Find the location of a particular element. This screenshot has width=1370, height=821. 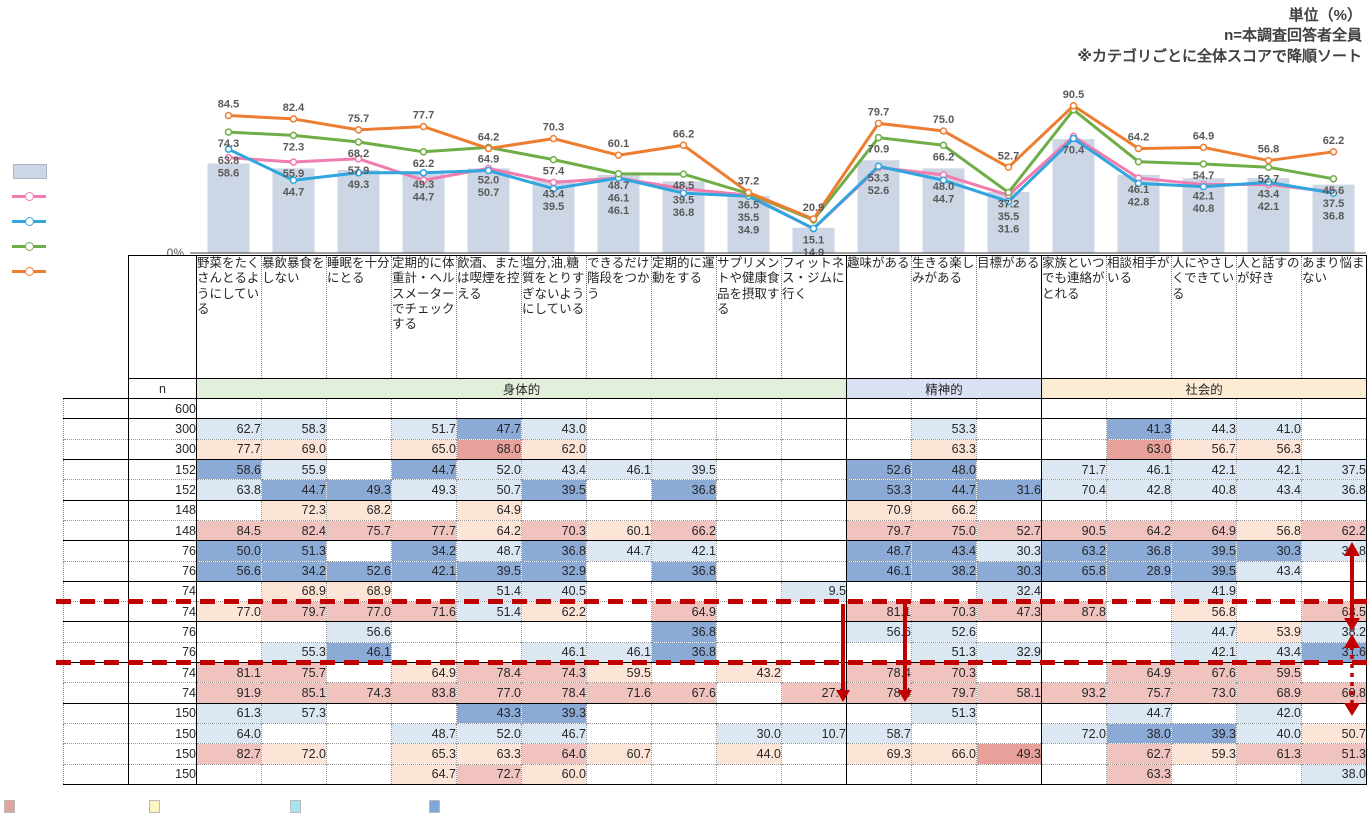

score-cell: 51.3 is located at coordinates (944, 652).